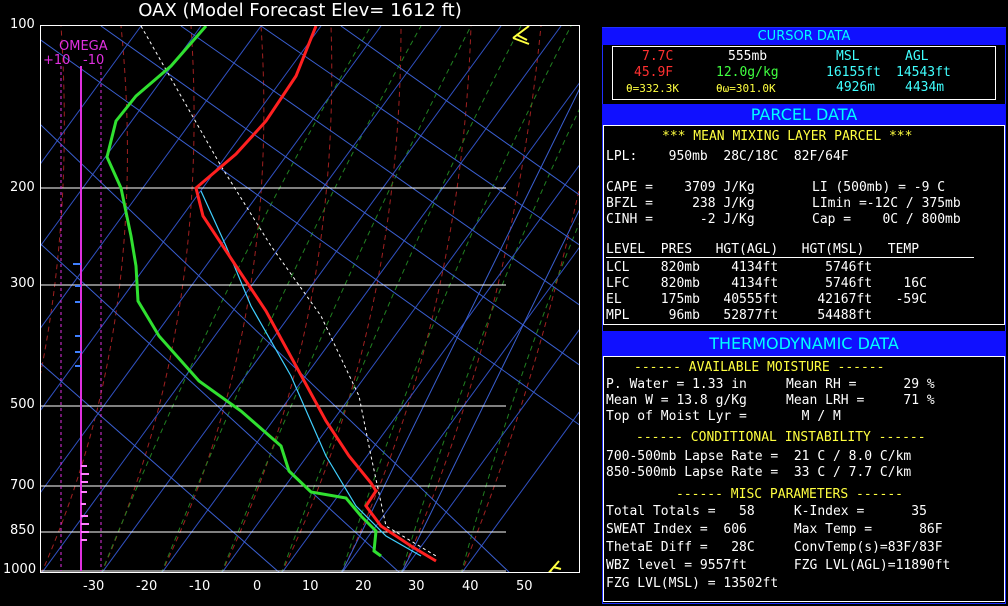  Describe the element at coordinates (200, 586) in the screenshot. I see `temp-tick-label: -10` at that location.